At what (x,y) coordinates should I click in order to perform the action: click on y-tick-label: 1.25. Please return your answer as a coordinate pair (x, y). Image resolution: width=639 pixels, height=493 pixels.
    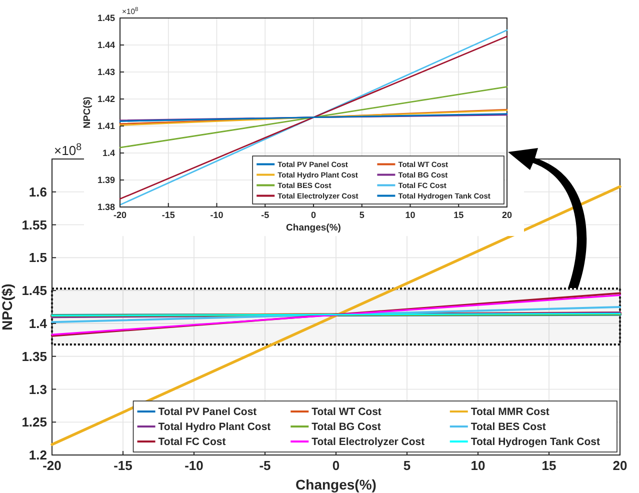
    Looking at the image, I should click on (34, 422).